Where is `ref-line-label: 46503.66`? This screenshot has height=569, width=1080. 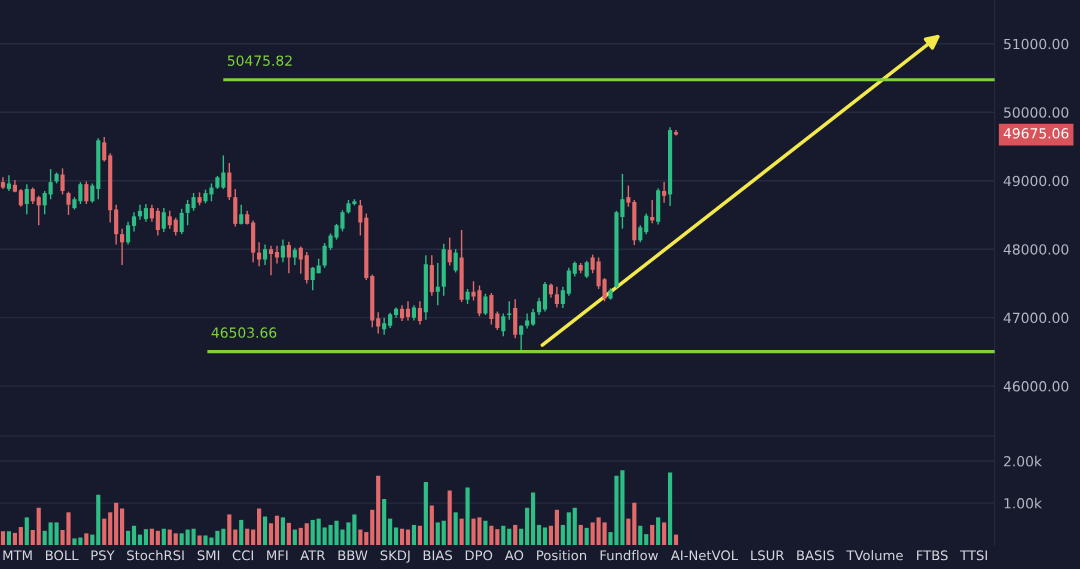 ref-line-label: 46503.66 is located at coordinates (244, 332).